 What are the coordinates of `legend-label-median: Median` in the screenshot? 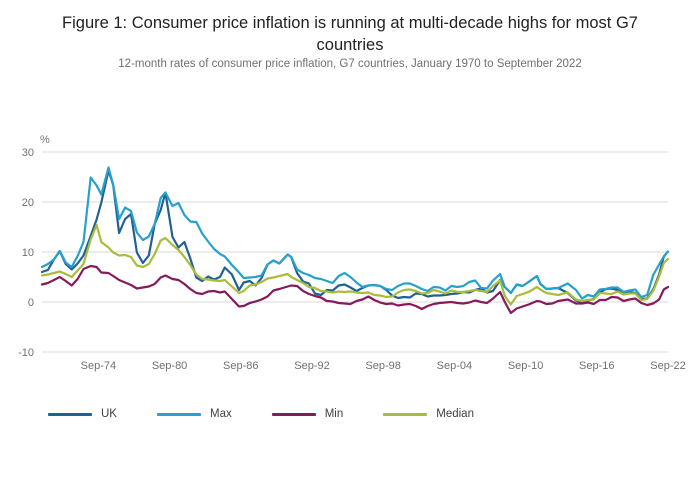 It's located at (455, 414).